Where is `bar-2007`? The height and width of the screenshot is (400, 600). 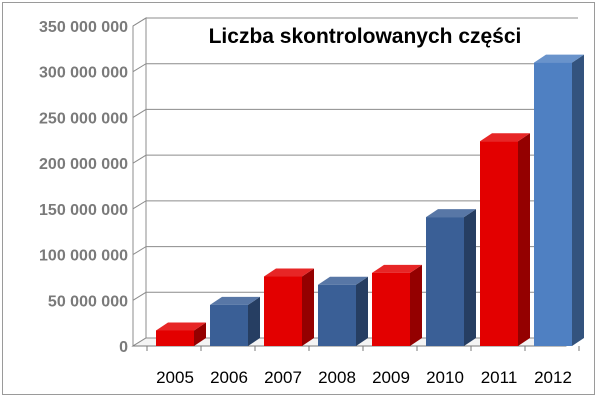
bar-2007 is located at coordinates (289, 307).